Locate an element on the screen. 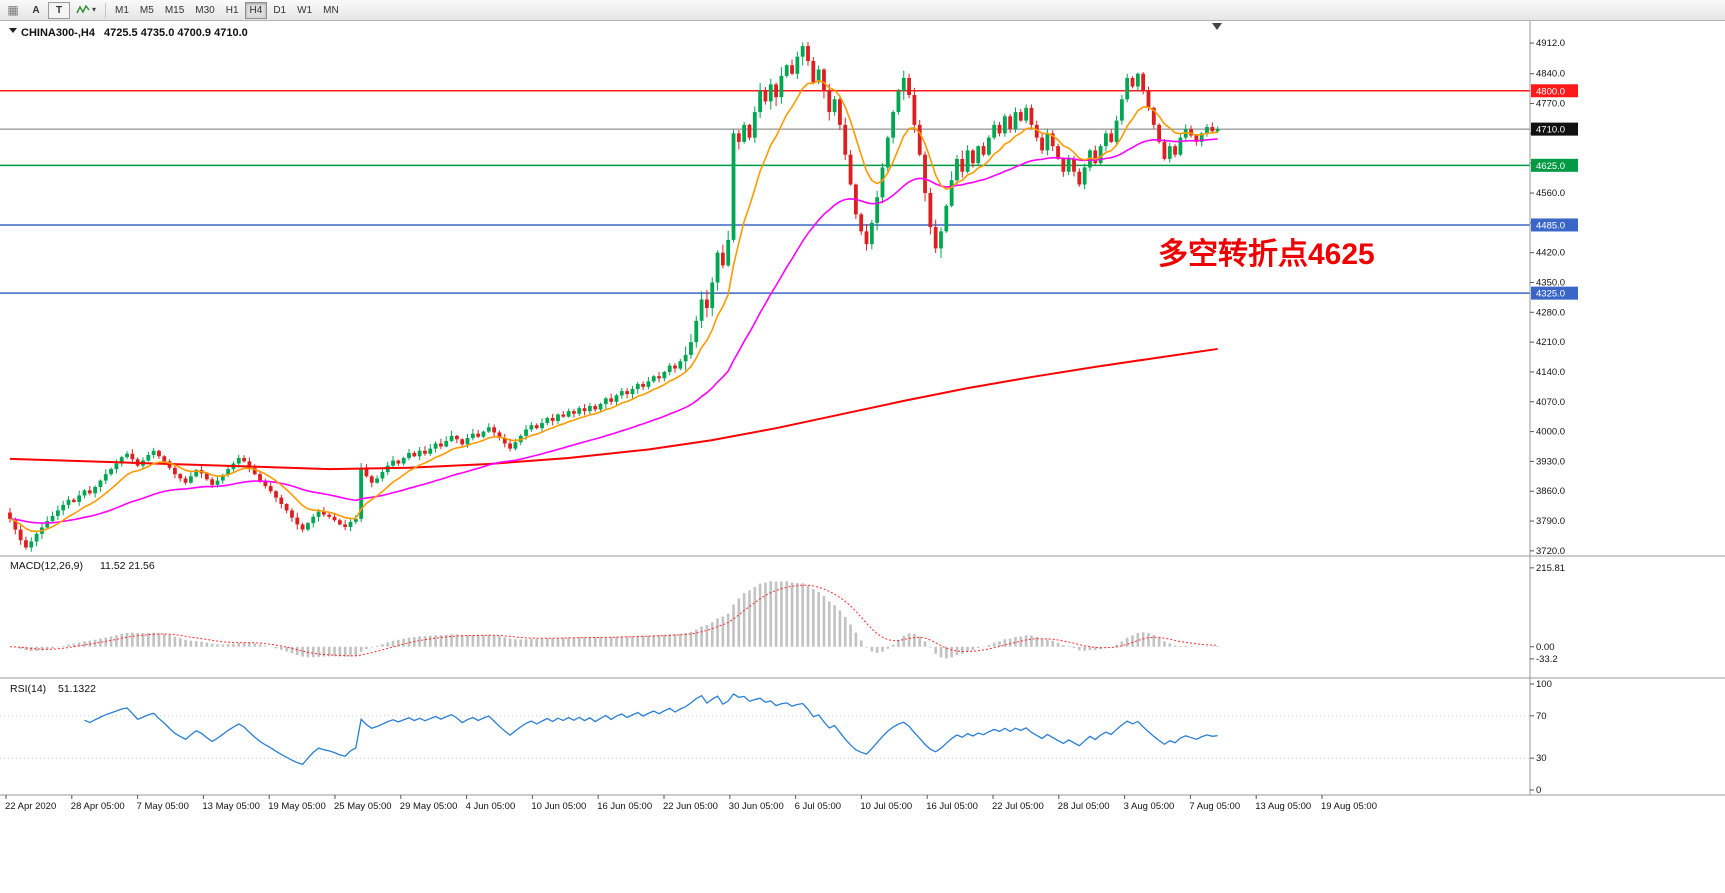  svg-text: 29 May 05:00 is located at coordinates (429, 806).